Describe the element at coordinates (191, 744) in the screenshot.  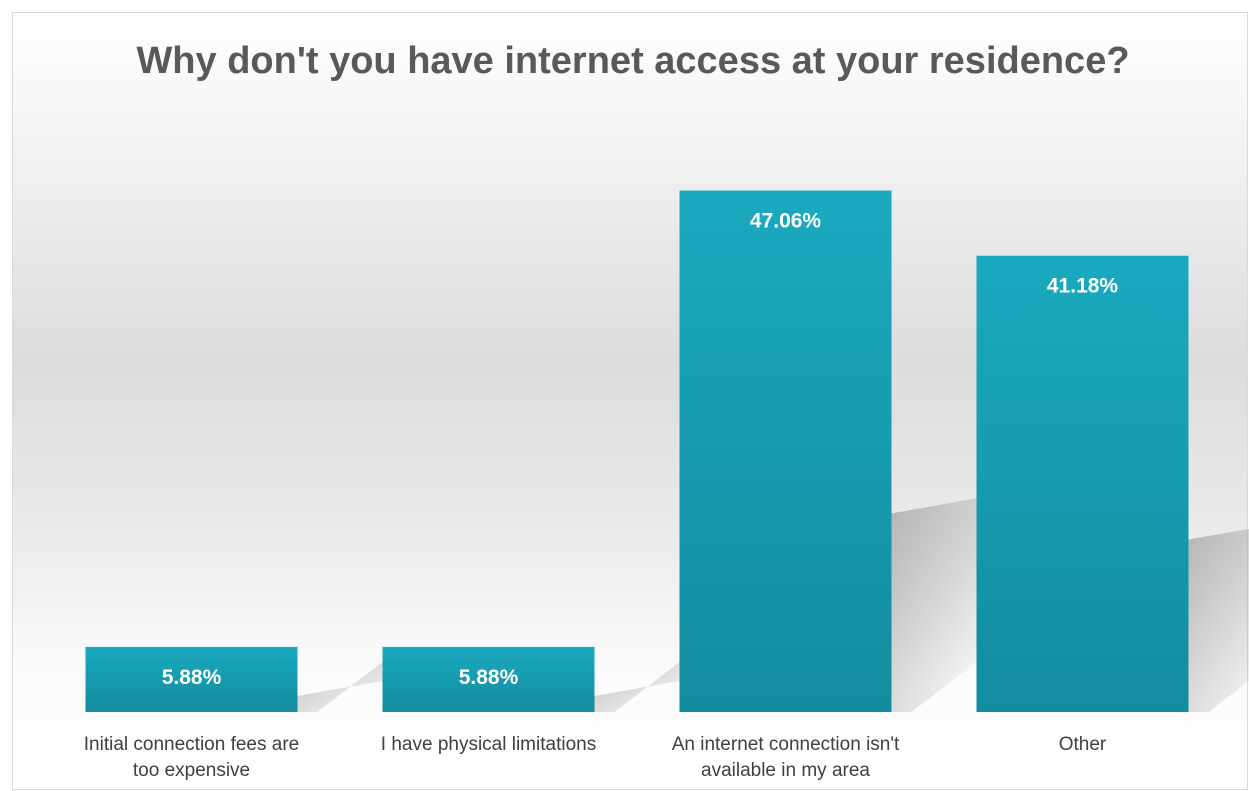
I see `category-label-line: Initial connection fees are` at that location.